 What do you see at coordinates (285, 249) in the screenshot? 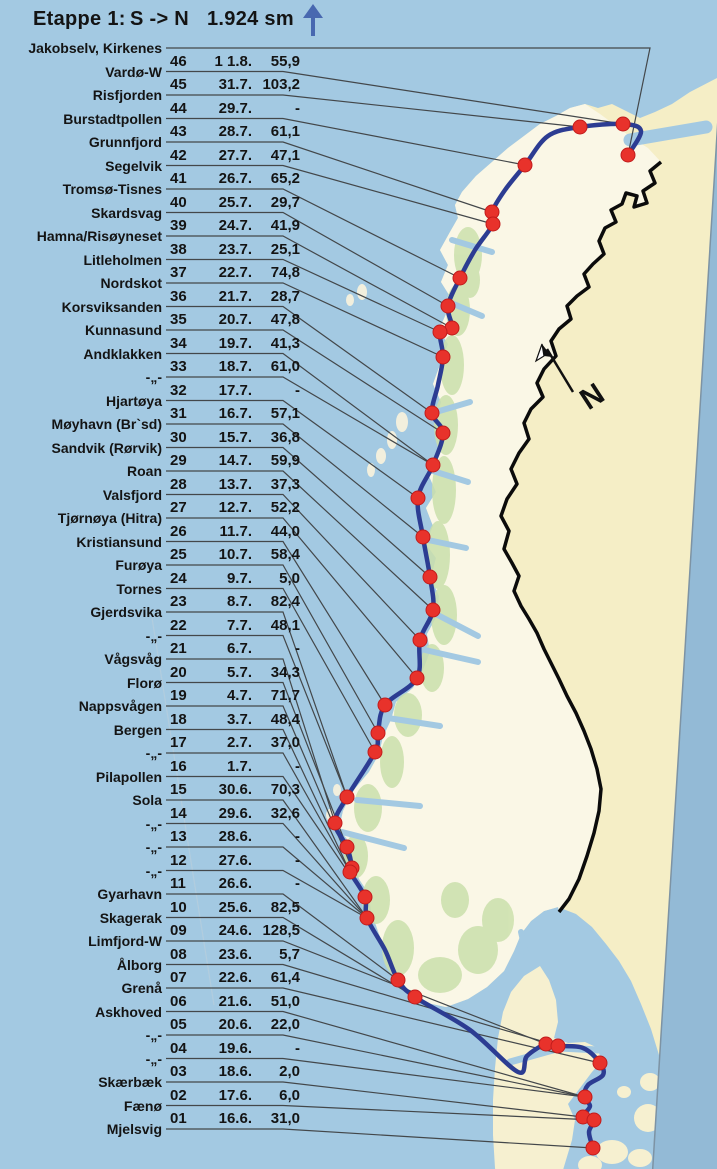
I see `leg-dist: 25,1` at bounding box center [285, 249].